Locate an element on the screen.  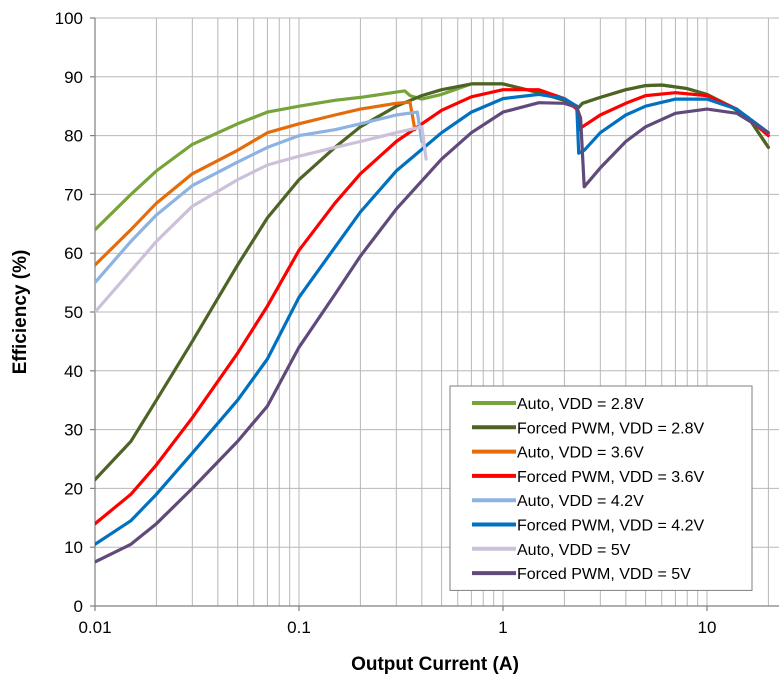
legend-box is located at coordinates (601, 488).